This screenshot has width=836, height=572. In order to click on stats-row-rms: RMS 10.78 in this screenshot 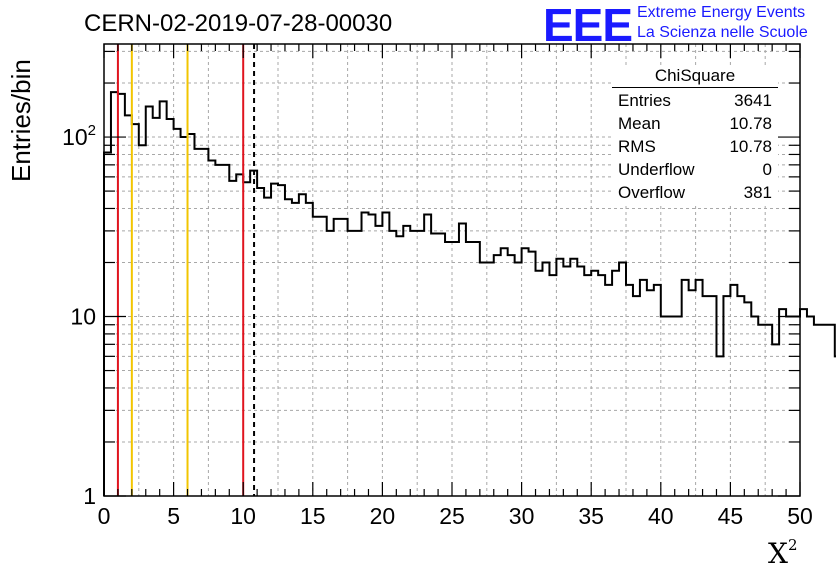, I will do `click(695, 146)`.